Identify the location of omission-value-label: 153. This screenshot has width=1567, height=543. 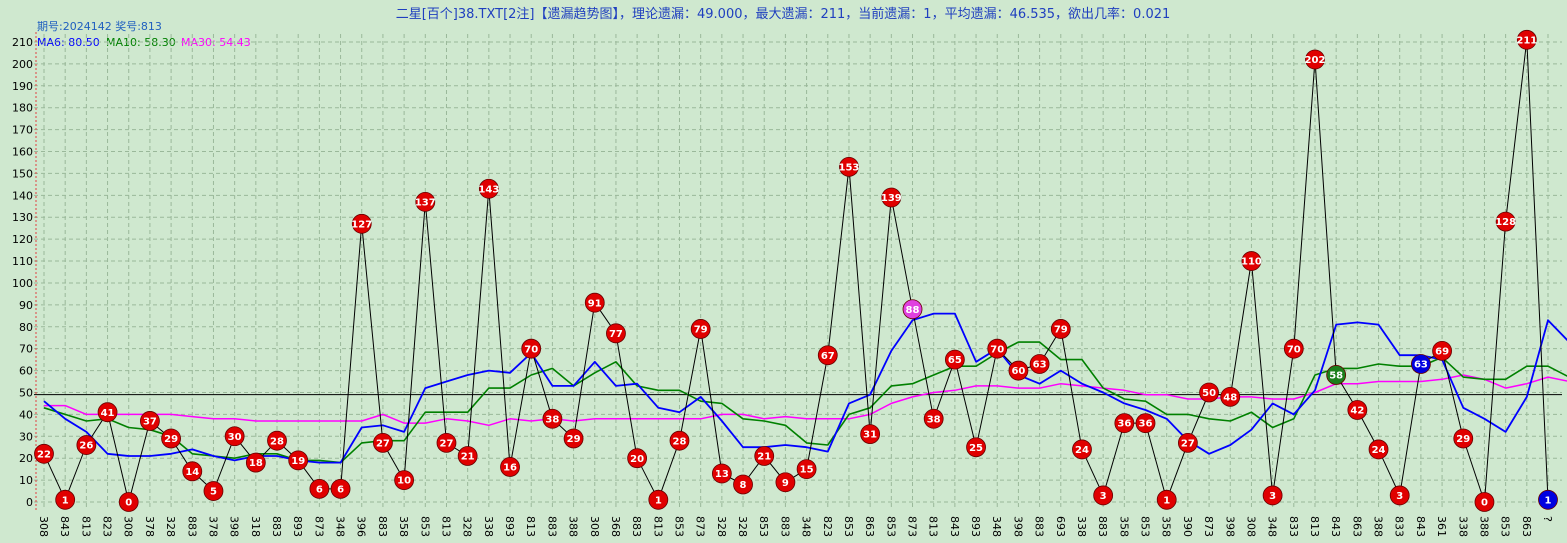
(849, 167).